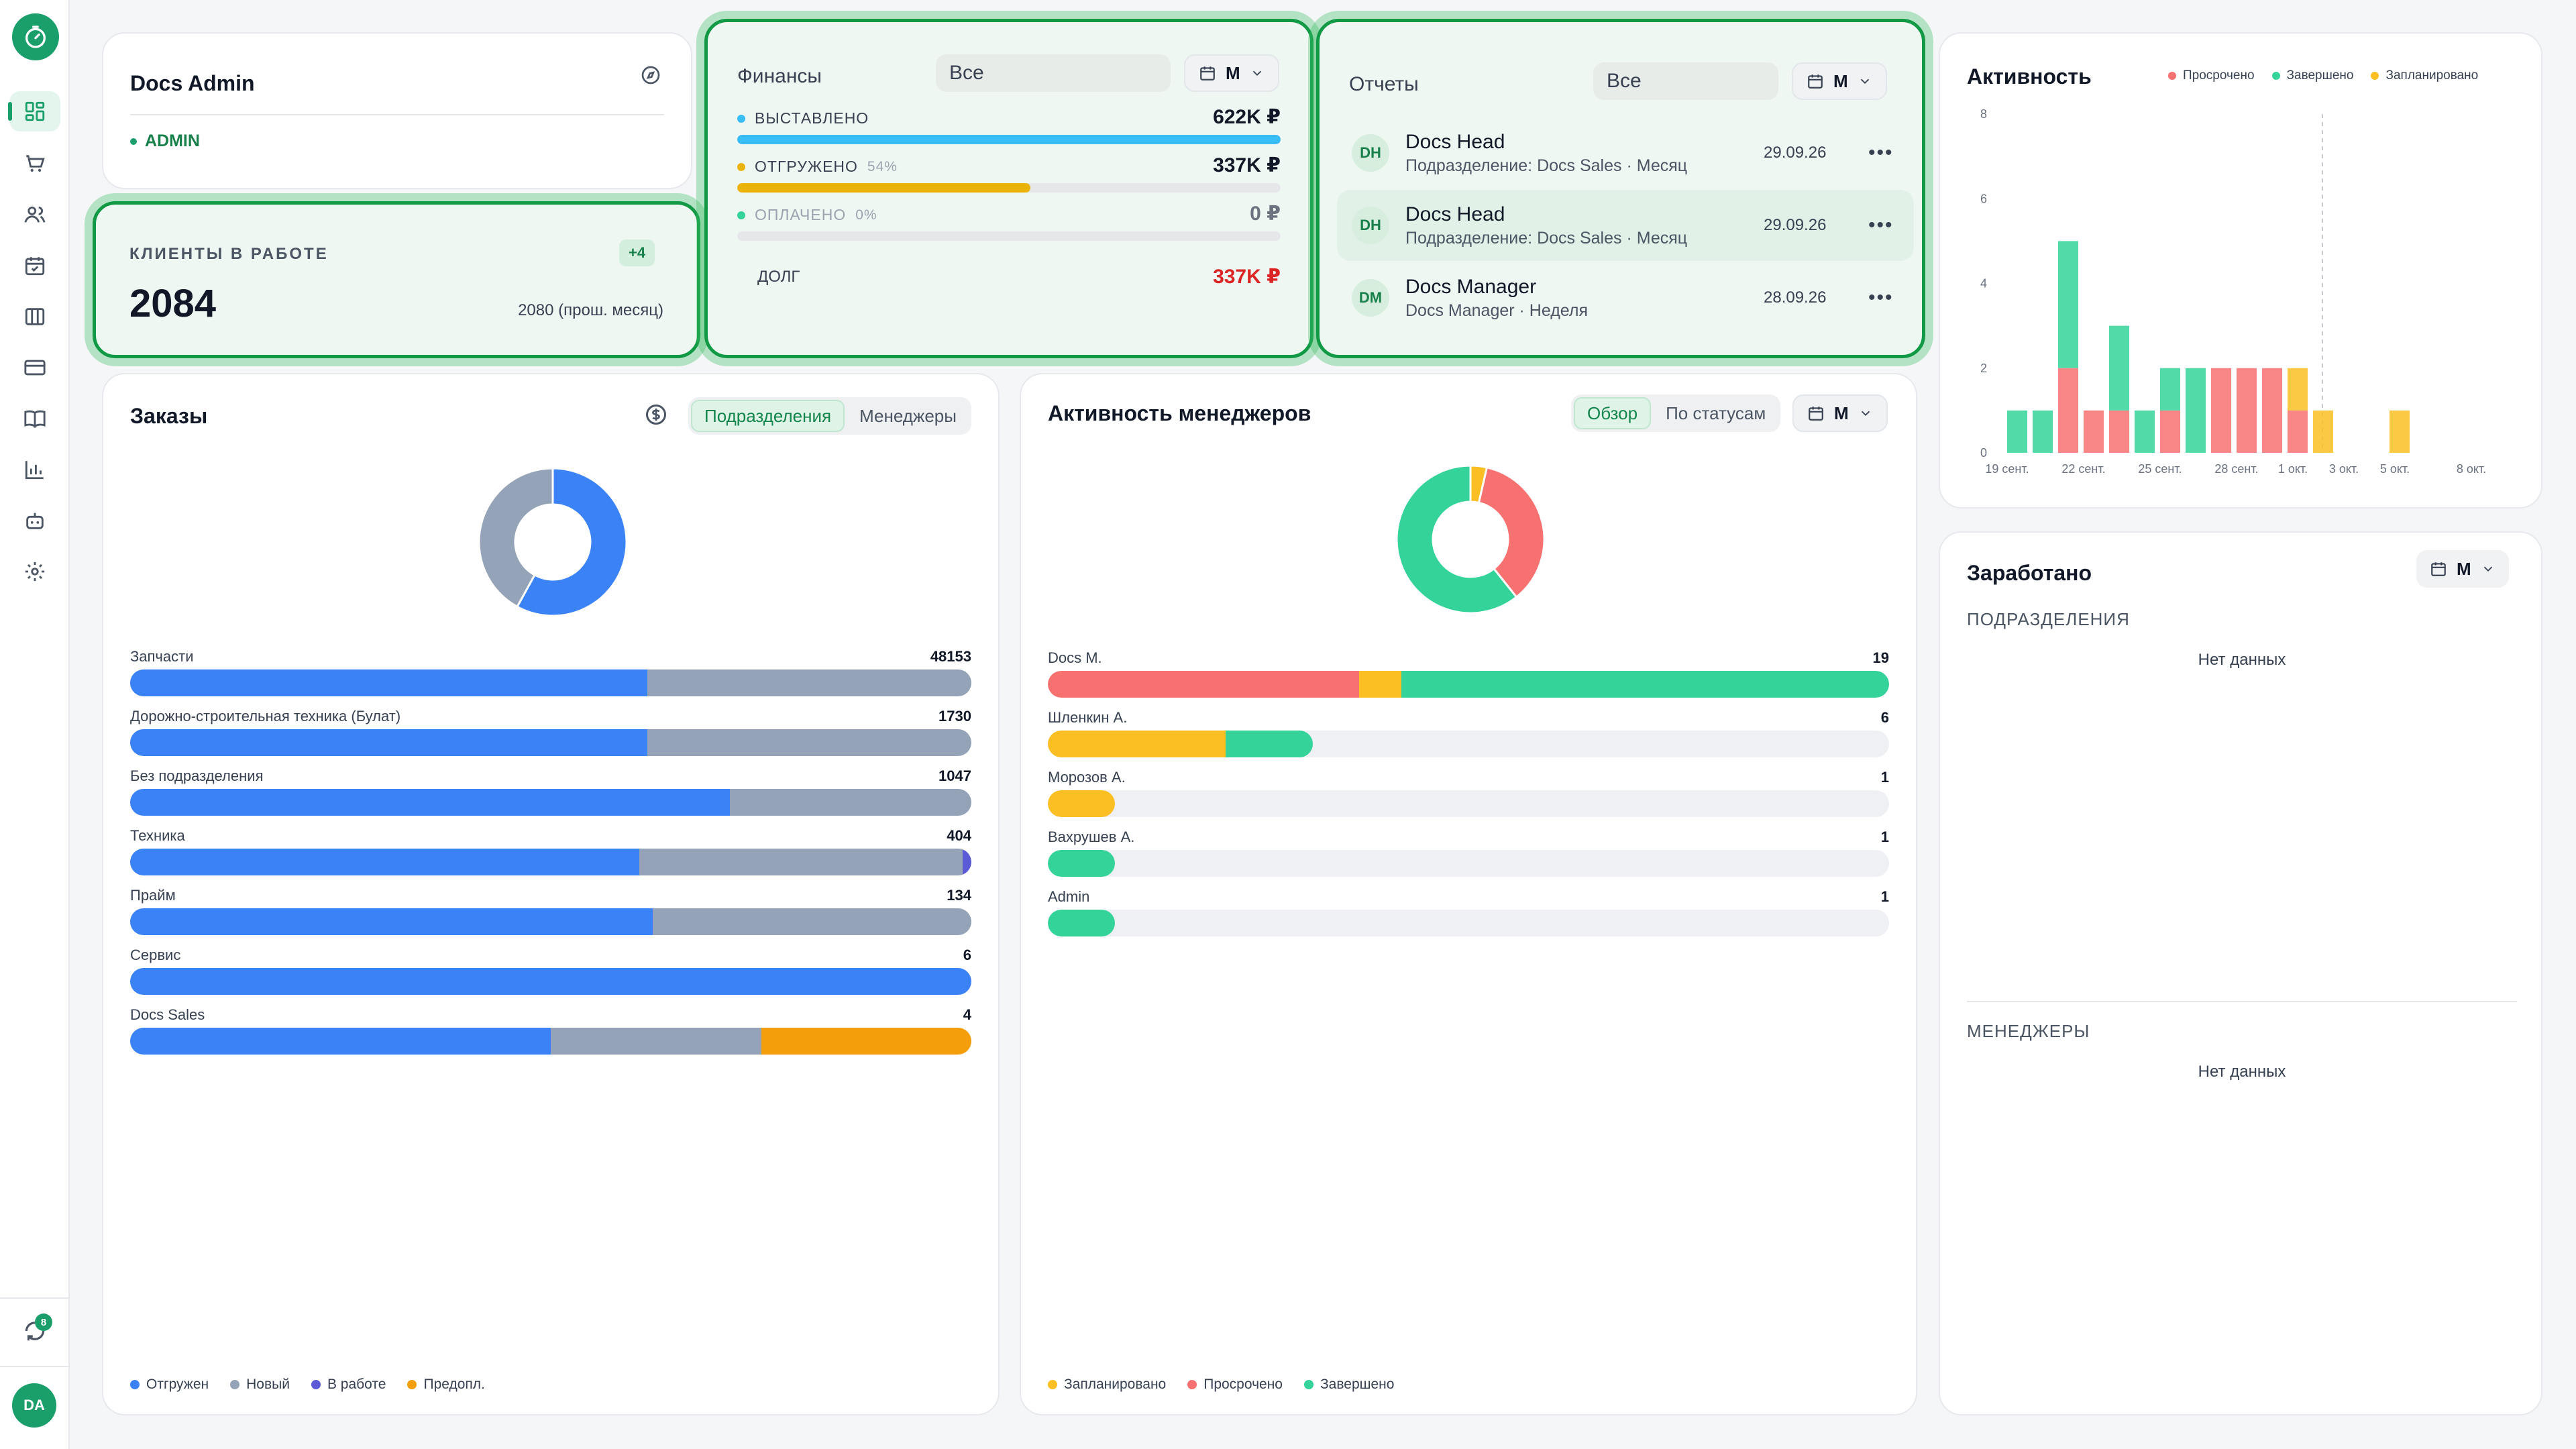 The width and height of the screenshot is (2576, 1449). Describe the element at coordinates (34, 571) in the screenshot. I see `nav-settings` at that location.